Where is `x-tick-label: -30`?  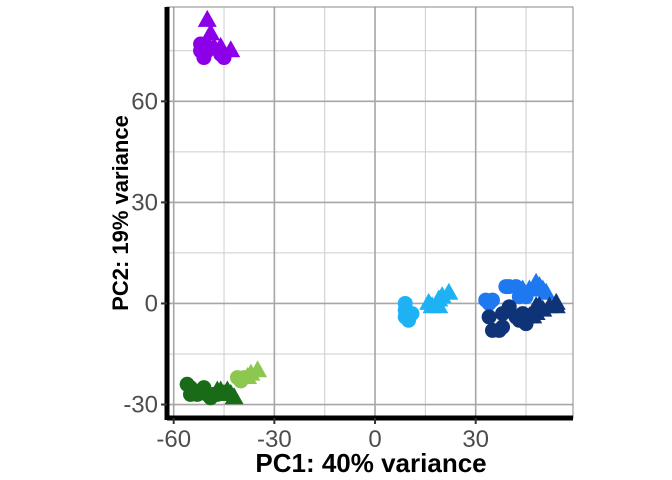 x-tick-label: -30 is located at coordinates (274, 439).